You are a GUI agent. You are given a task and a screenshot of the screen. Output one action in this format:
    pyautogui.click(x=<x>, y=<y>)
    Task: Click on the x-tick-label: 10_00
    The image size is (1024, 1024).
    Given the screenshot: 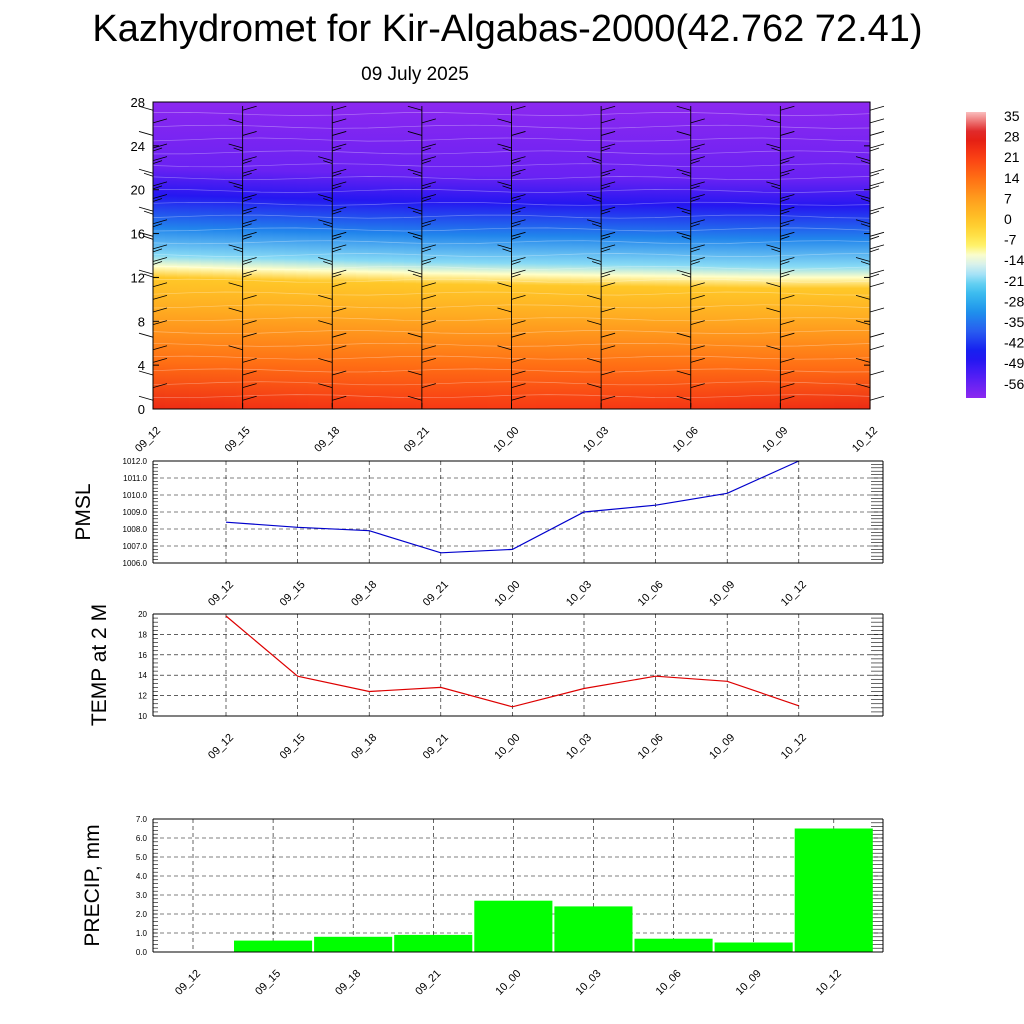 What is the action you would take?
    pyautogui.click(x=507, y=747)
    